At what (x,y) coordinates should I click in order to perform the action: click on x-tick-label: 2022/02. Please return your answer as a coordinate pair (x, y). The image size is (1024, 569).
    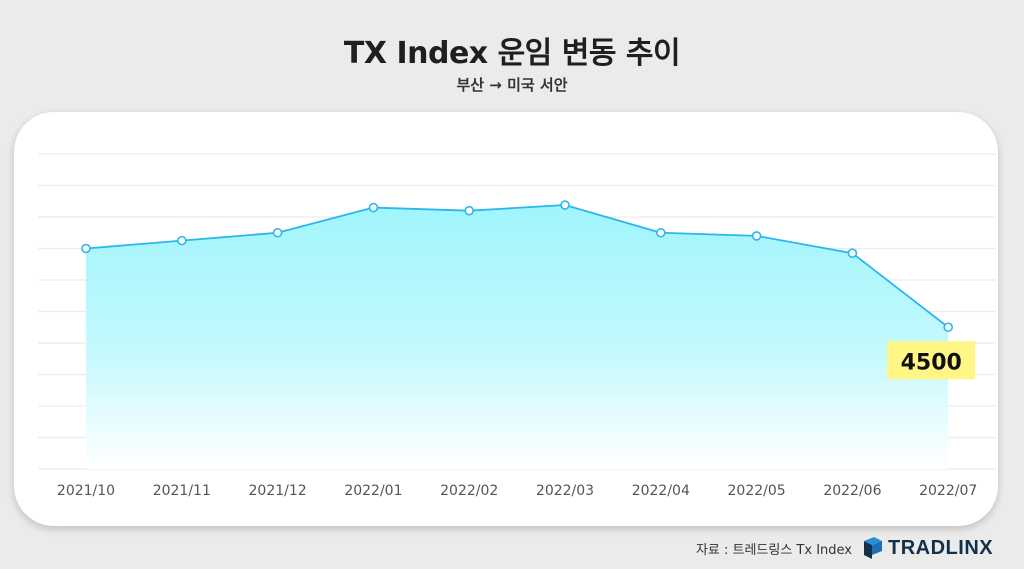
    Looking at the image, I should click on (469, 491).